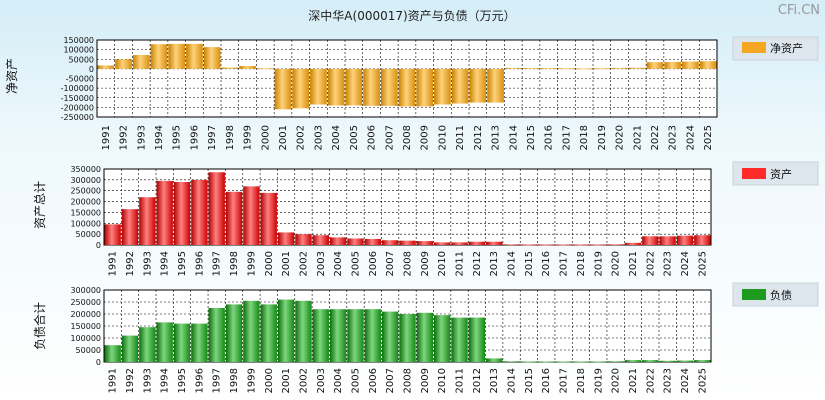 The image size is (825, 400). Describe the element at coordinates (251, 380) in the screenshot. I see `x-tick-label: 1999` at that location.